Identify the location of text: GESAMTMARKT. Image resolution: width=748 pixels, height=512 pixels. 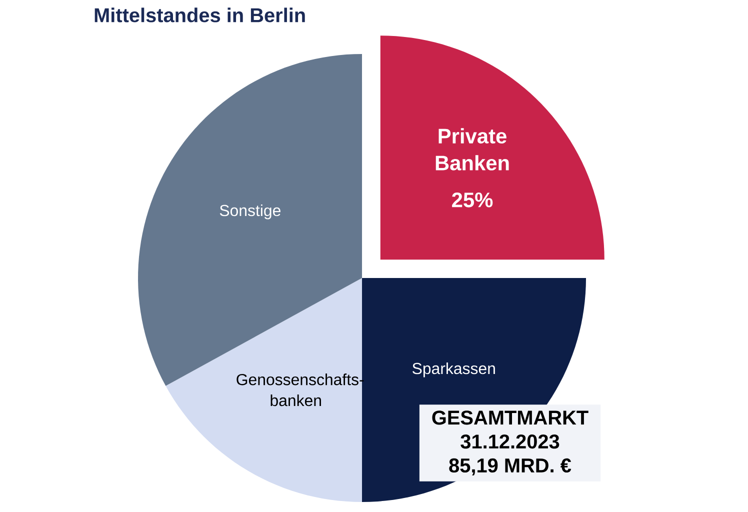
(510, 417).